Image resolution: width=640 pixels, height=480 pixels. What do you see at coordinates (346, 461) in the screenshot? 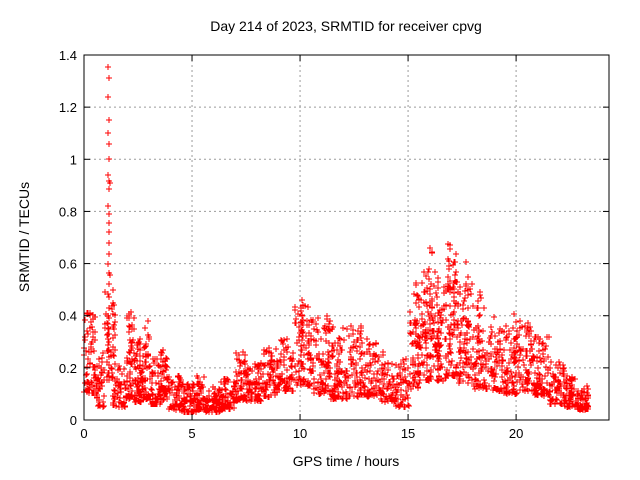
I see `x-axis-label: GPS time / hours` at bounding box center [346, 461].